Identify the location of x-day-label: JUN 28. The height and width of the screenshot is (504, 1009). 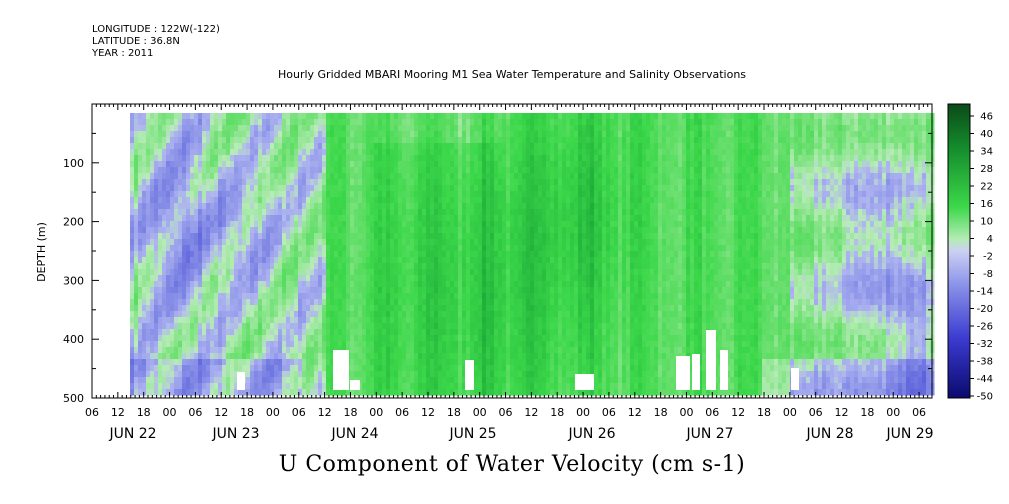
(829, 434).